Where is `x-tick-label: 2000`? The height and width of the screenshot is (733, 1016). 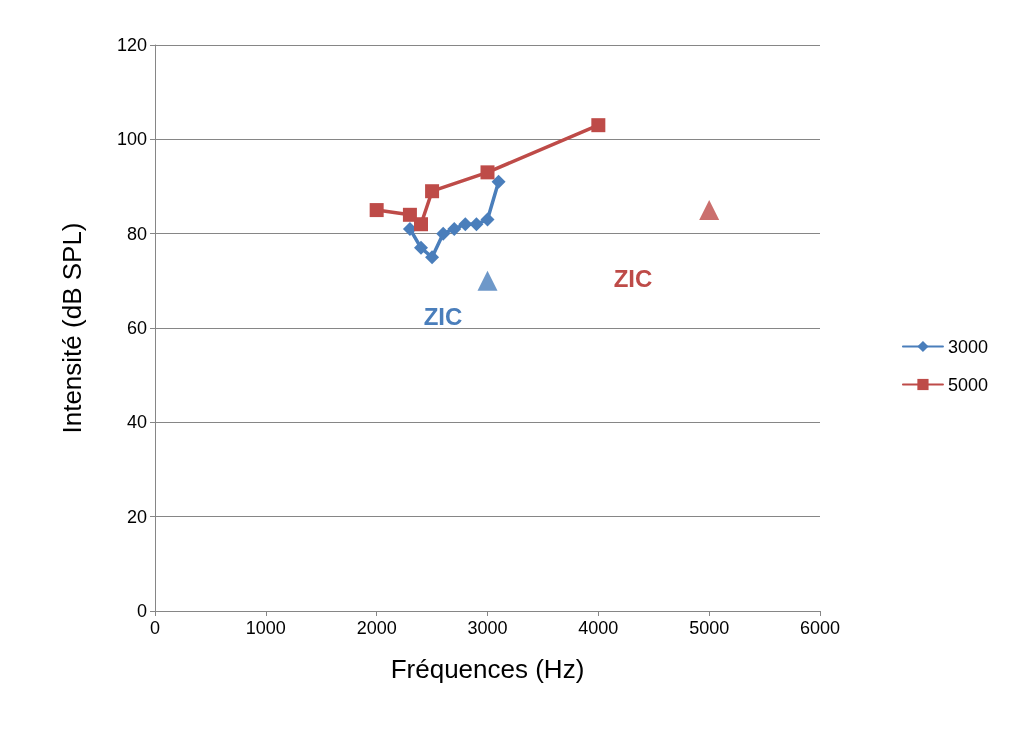 x-tick-label: 2000 is located at coordinates (376, 628).